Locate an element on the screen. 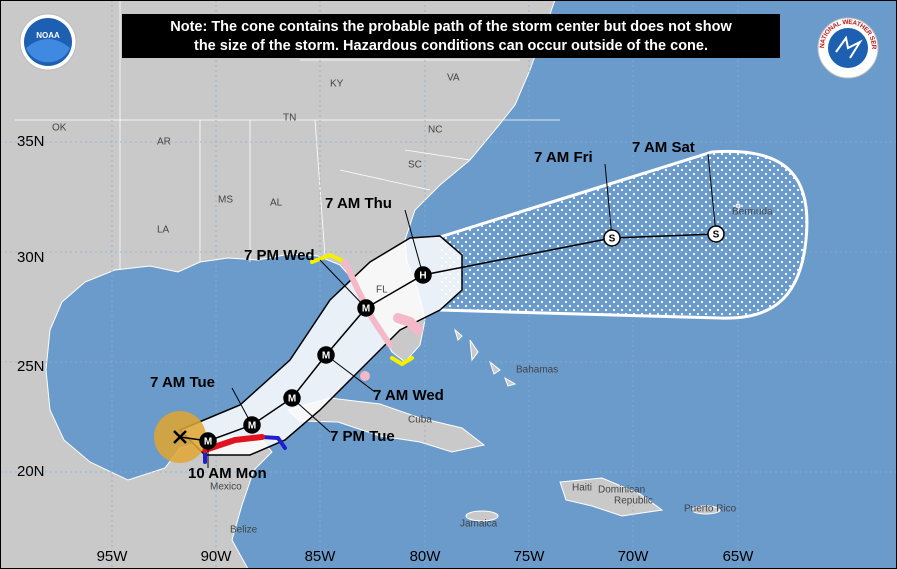  latitude-label: 20N is located at coordinates (31, 471).